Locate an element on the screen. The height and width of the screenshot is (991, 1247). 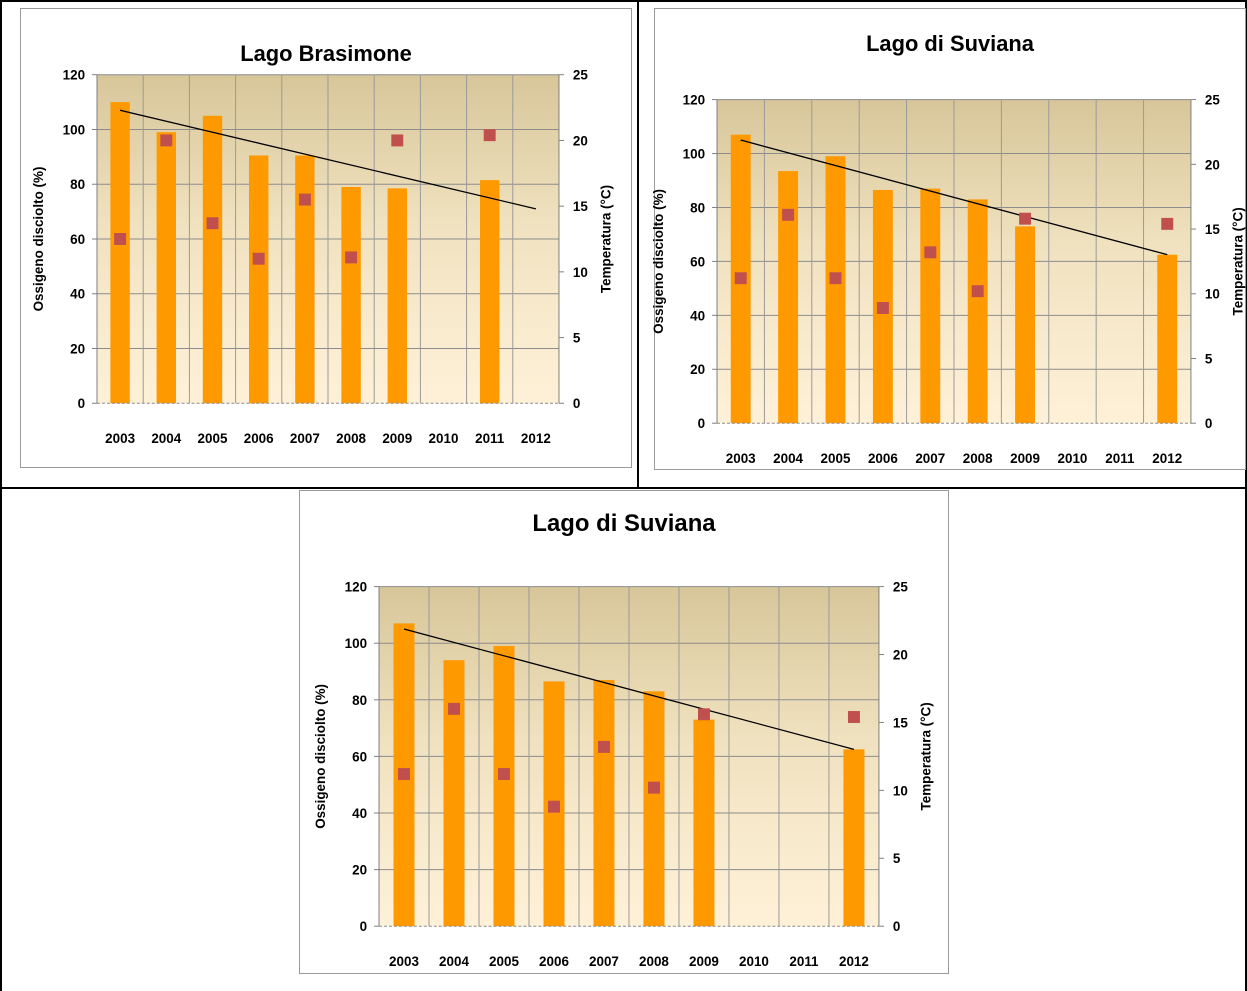
temperature-marker-2011 is located at coordinates (489, 135).